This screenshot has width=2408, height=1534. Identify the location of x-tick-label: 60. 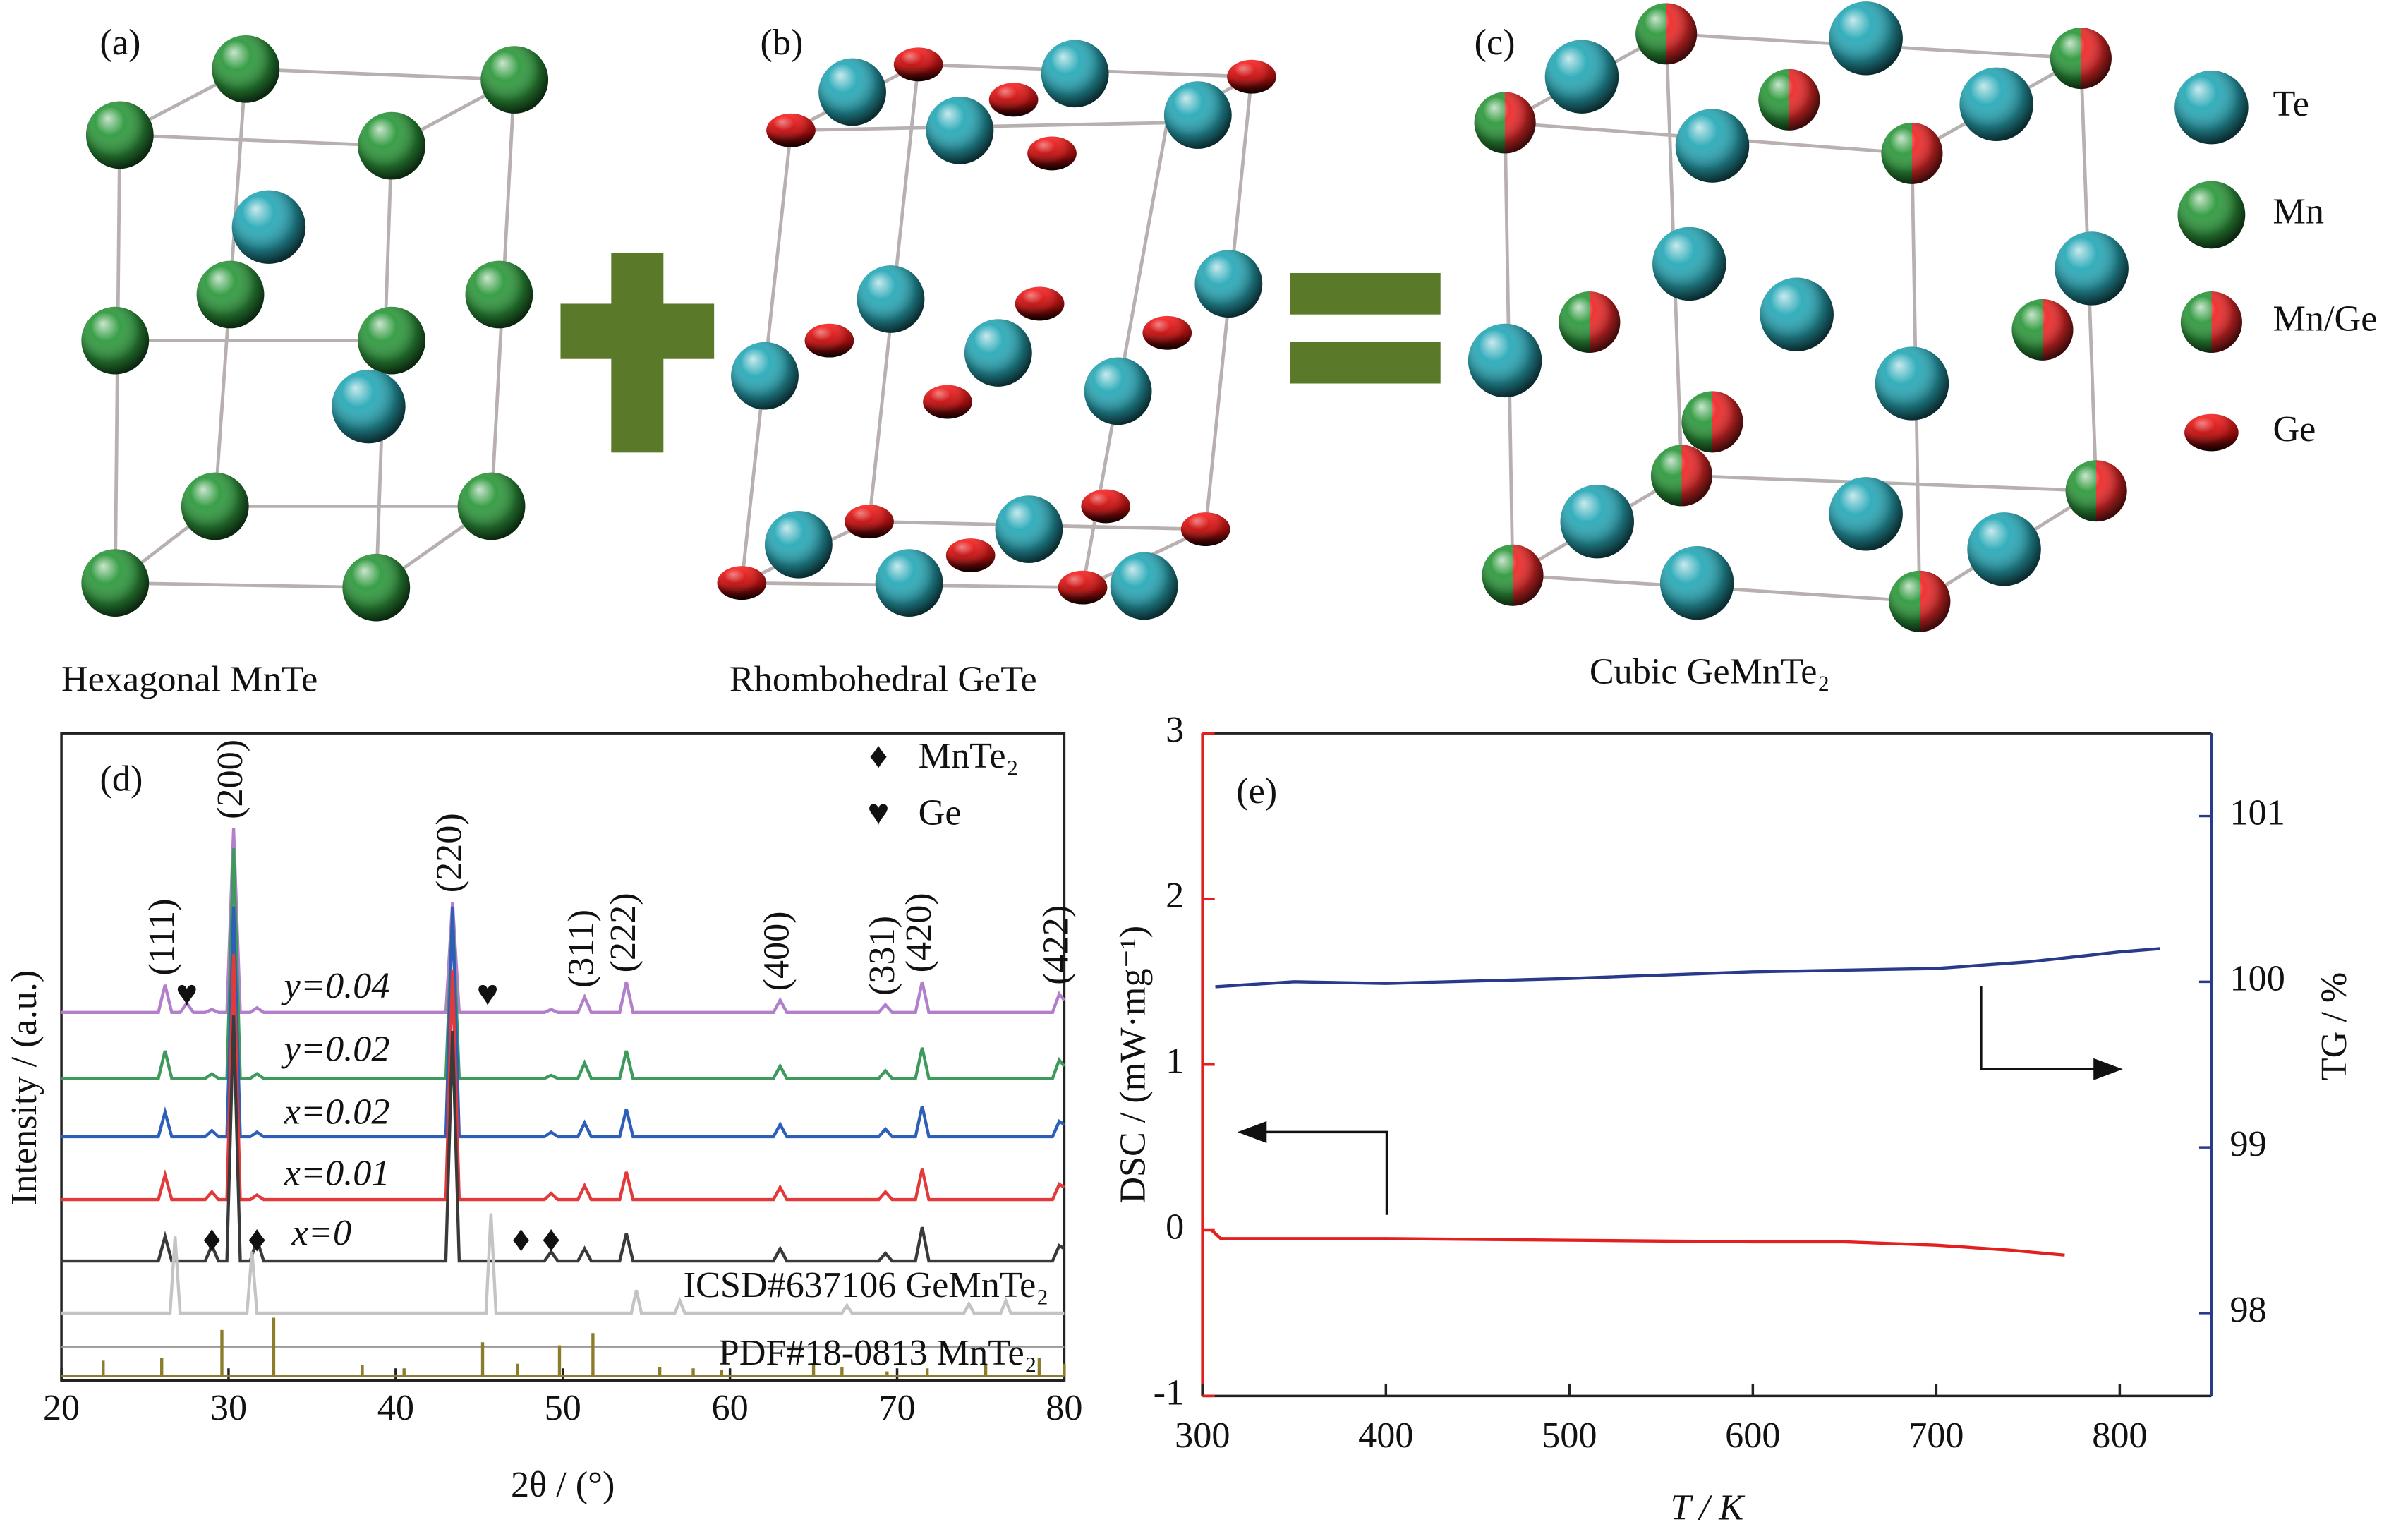
(730, 1407).